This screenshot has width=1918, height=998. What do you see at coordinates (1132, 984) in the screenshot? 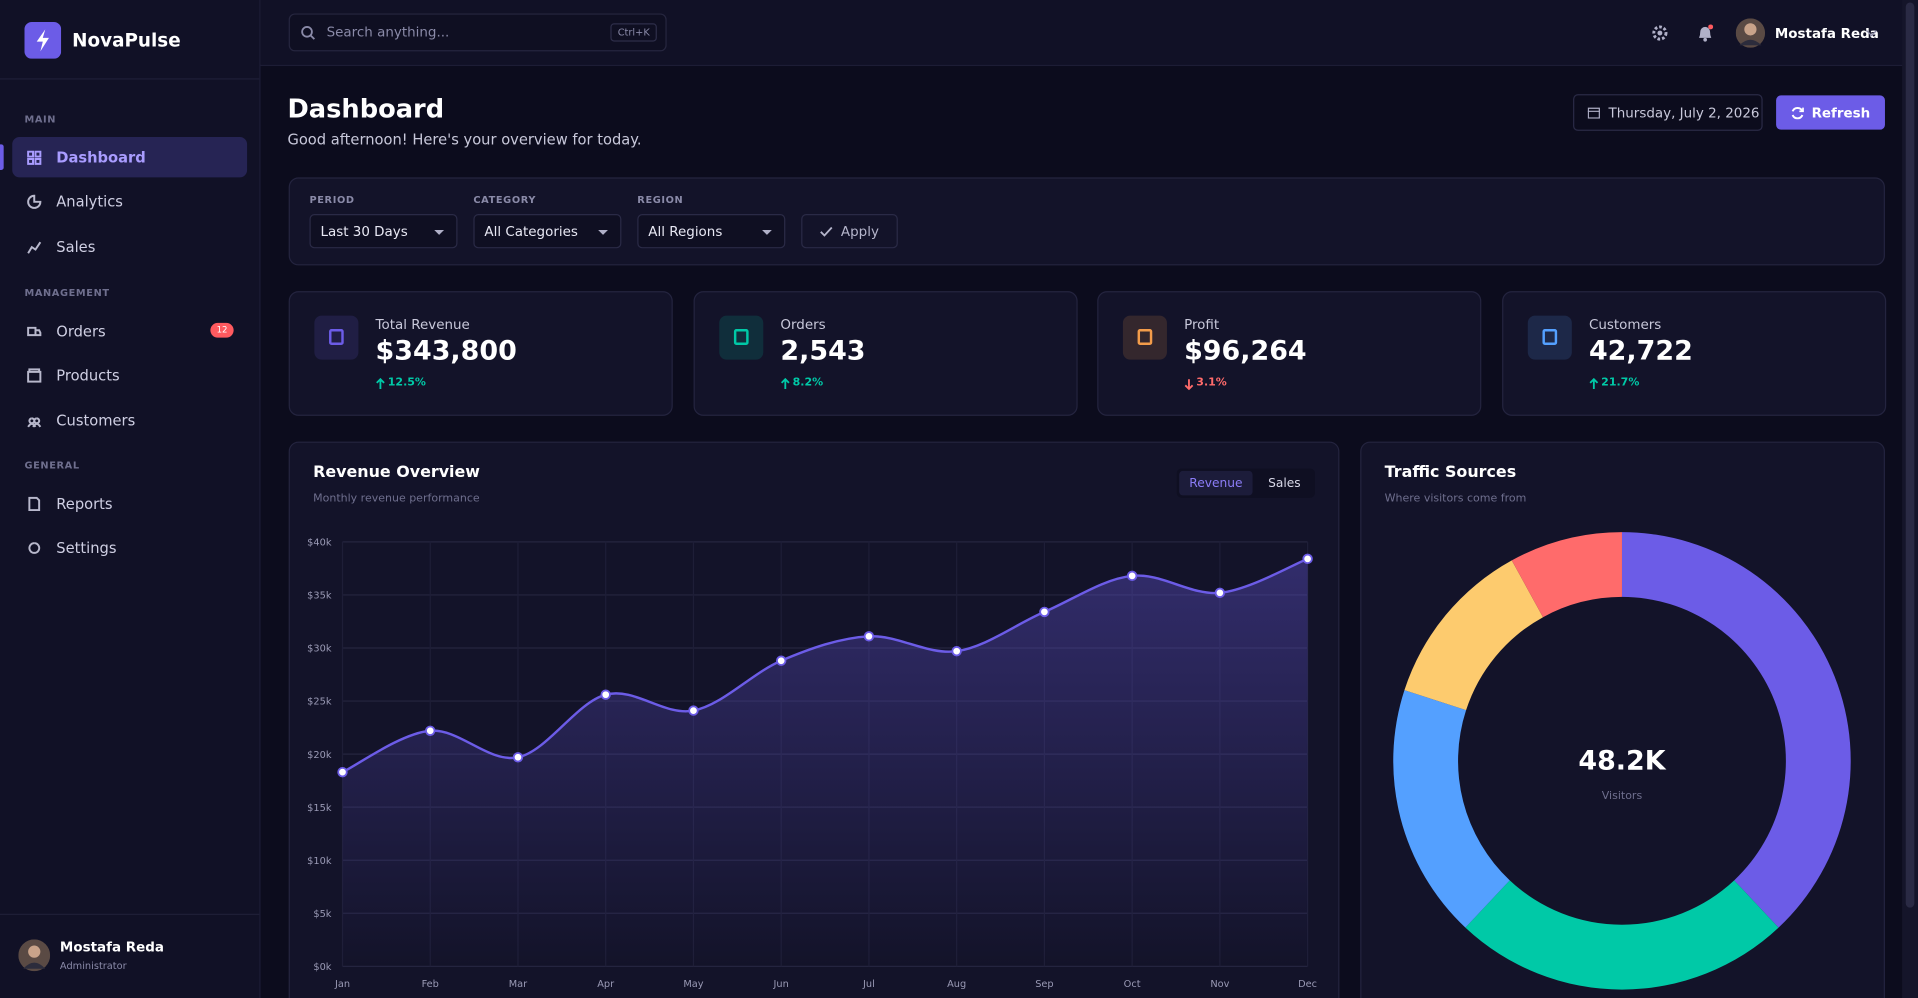
I see `x-tick-label: Oct` at bounding box center [1132, 984].